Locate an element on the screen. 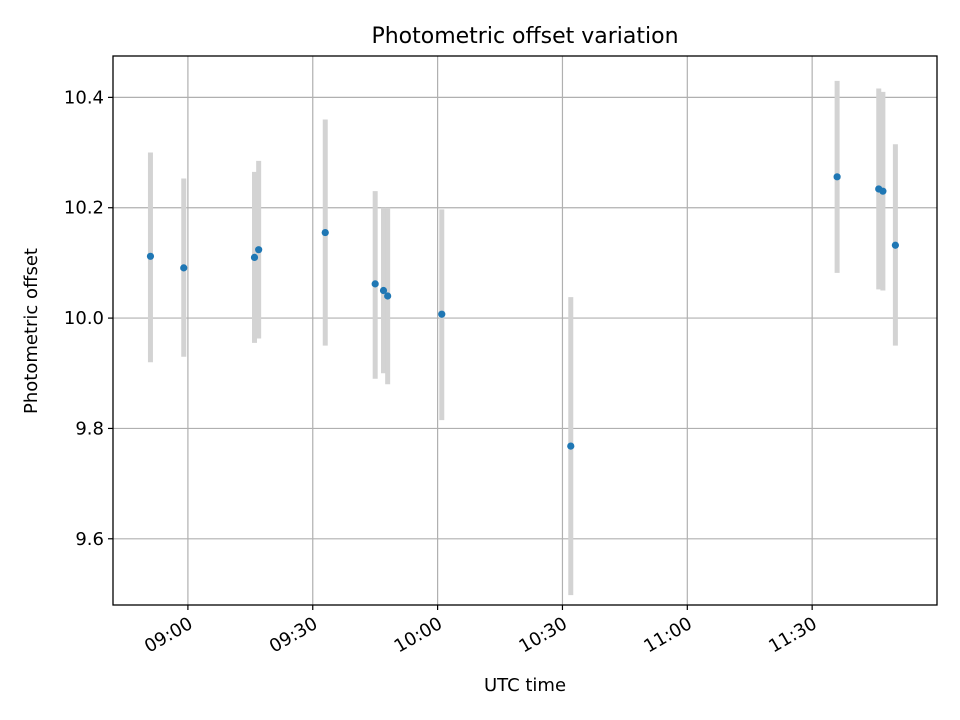 The image size is (960, 720). y-tick-label: 10.2 is located at coordinates (84, 208).